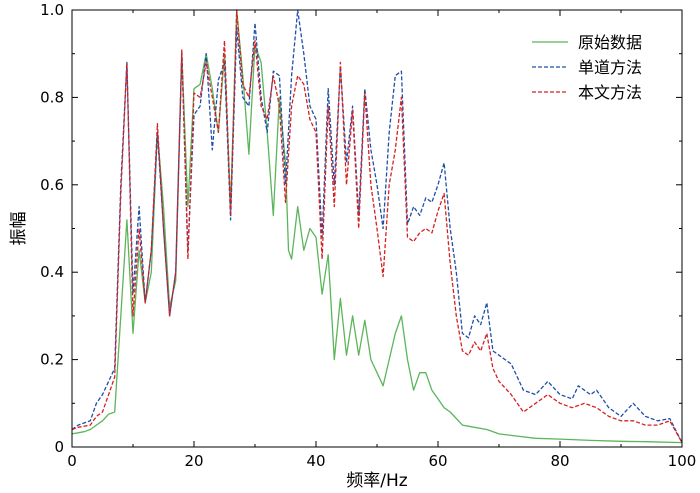  I want to click on x-tick-label: 100, so click(682, 461).